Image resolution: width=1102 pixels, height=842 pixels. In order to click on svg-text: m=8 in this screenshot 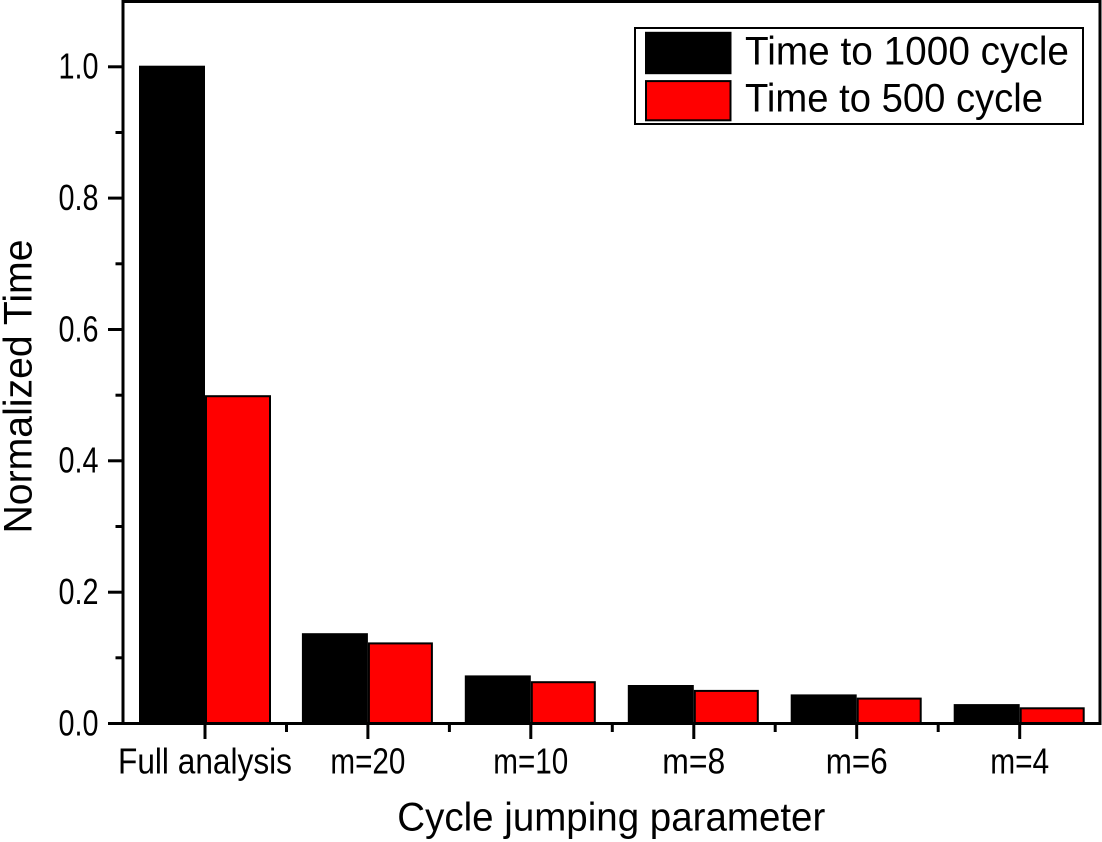, I will do `click(693, 761)`.